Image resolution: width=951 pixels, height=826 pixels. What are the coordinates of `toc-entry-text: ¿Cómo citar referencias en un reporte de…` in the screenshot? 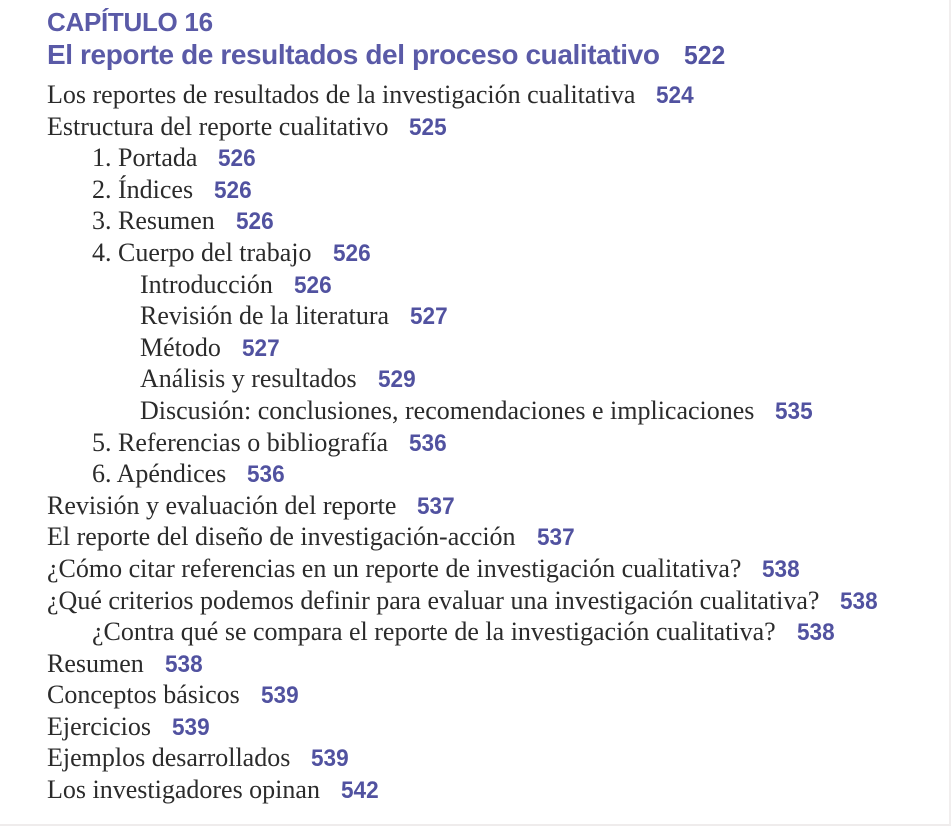 It's located at (394, 568).